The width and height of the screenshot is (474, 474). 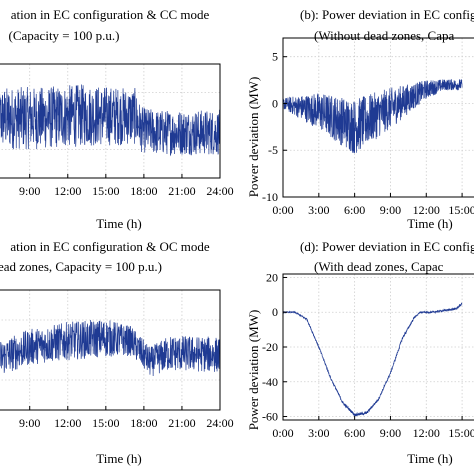 I want to click on panel-a-xtick-label-1: 12:00, so click(x=67, y=191).